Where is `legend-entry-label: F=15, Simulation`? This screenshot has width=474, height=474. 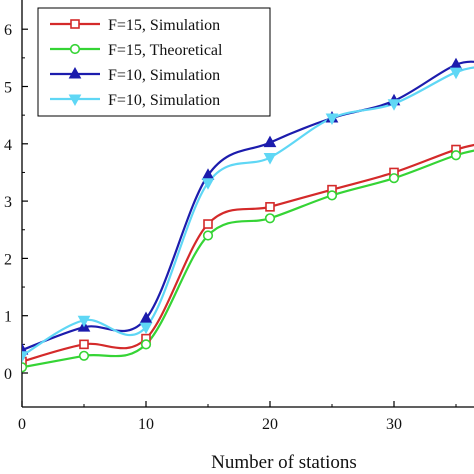 legend-entry-label: F=15, Simulation is located at coordinates (164, 25).